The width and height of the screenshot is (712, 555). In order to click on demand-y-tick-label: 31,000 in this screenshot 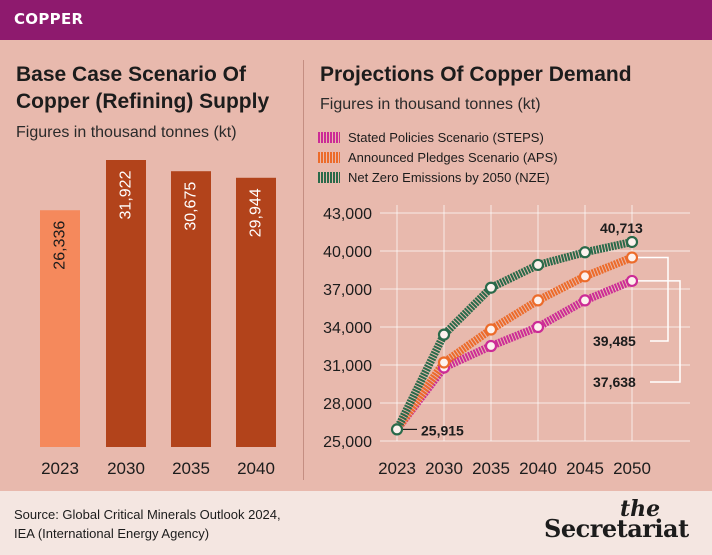, I will do `click(347, 366)`.